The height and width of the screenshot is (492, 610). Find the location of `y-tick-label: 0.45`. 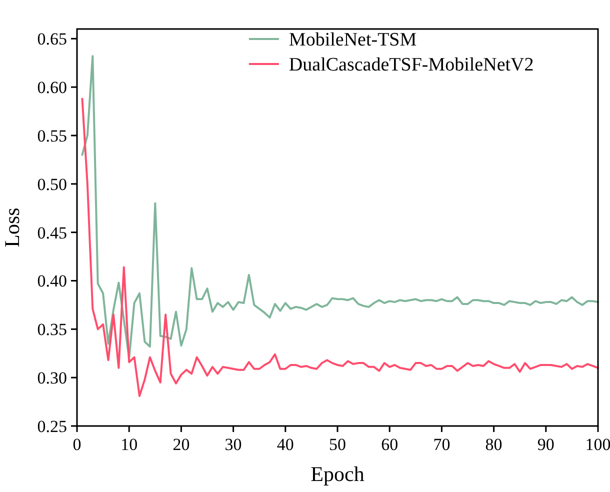

y-tick-label: 0.45 is located at coordinates (52, 232).